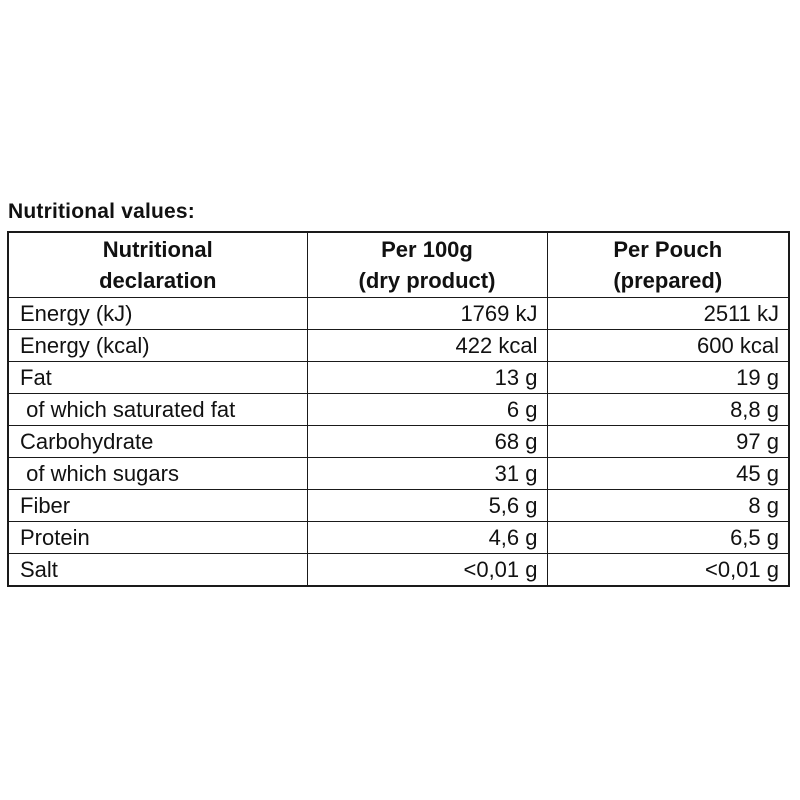 The width and height of the screenshot is (800, 800). Describe the element at coordinates (427, 264) in the screenshot. I see `header-per-100g: Per 100g (dry product)` at that location.